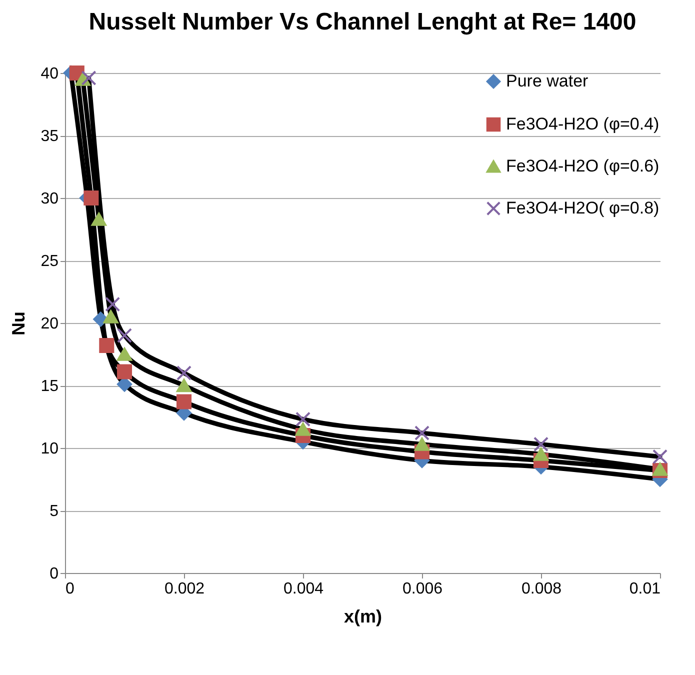 Image resolution: width=695 pixels, height=675 pixels. I want to click on legend-label: Pure water, so click(547, 81).